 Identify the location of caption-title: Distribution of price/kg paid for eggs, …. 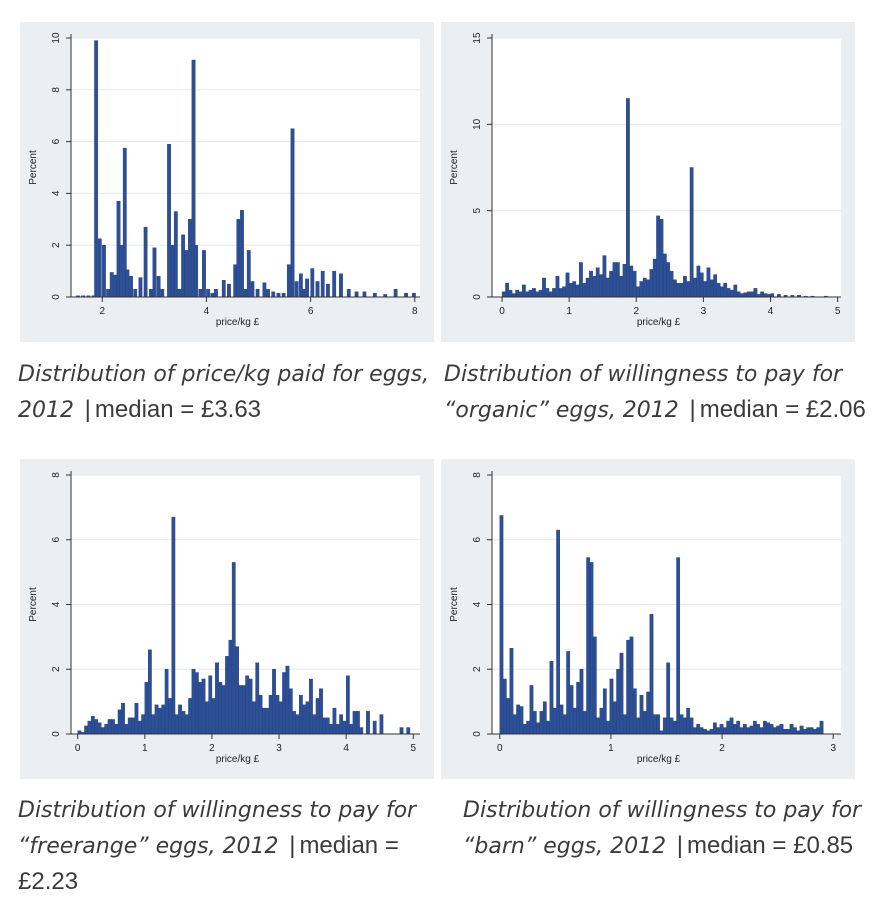
(224, 392).